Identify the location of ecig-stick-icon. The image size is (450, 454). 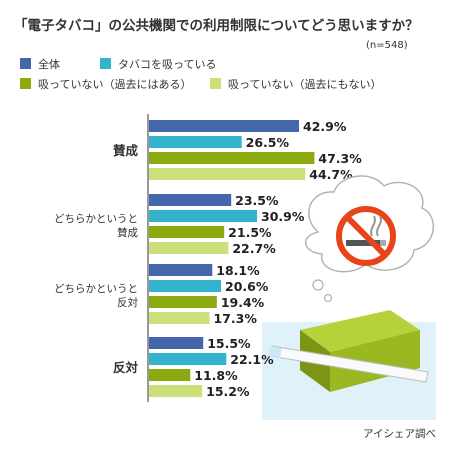
(348, 364).